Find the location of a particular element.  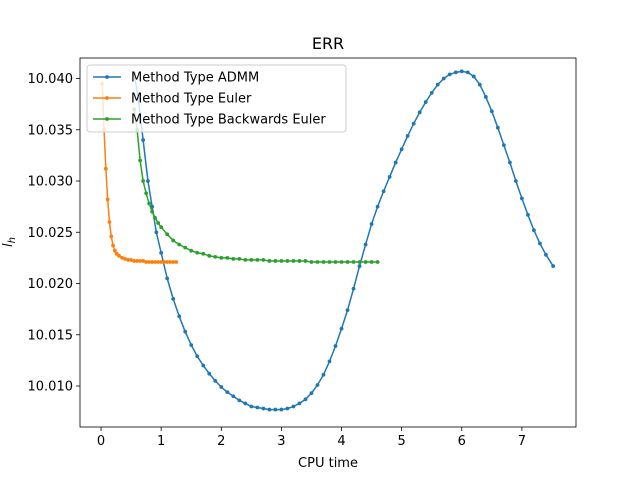

x-tick-label: 6 is located at coordinates (462, 441).